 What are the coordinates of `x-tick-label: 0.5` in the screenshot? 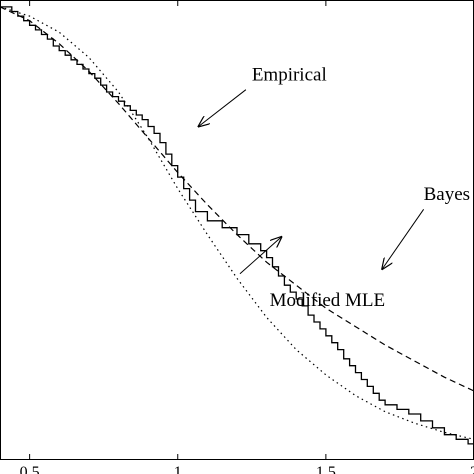 It's located at (30, 469).